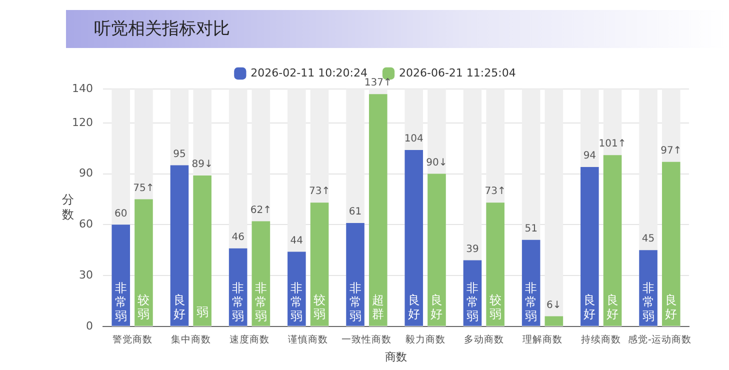 Image resolution: width=729 pixels, height=370 pixels. I want to click on legend-label: 2026-02-11 10:20:24, so click(309, 73).